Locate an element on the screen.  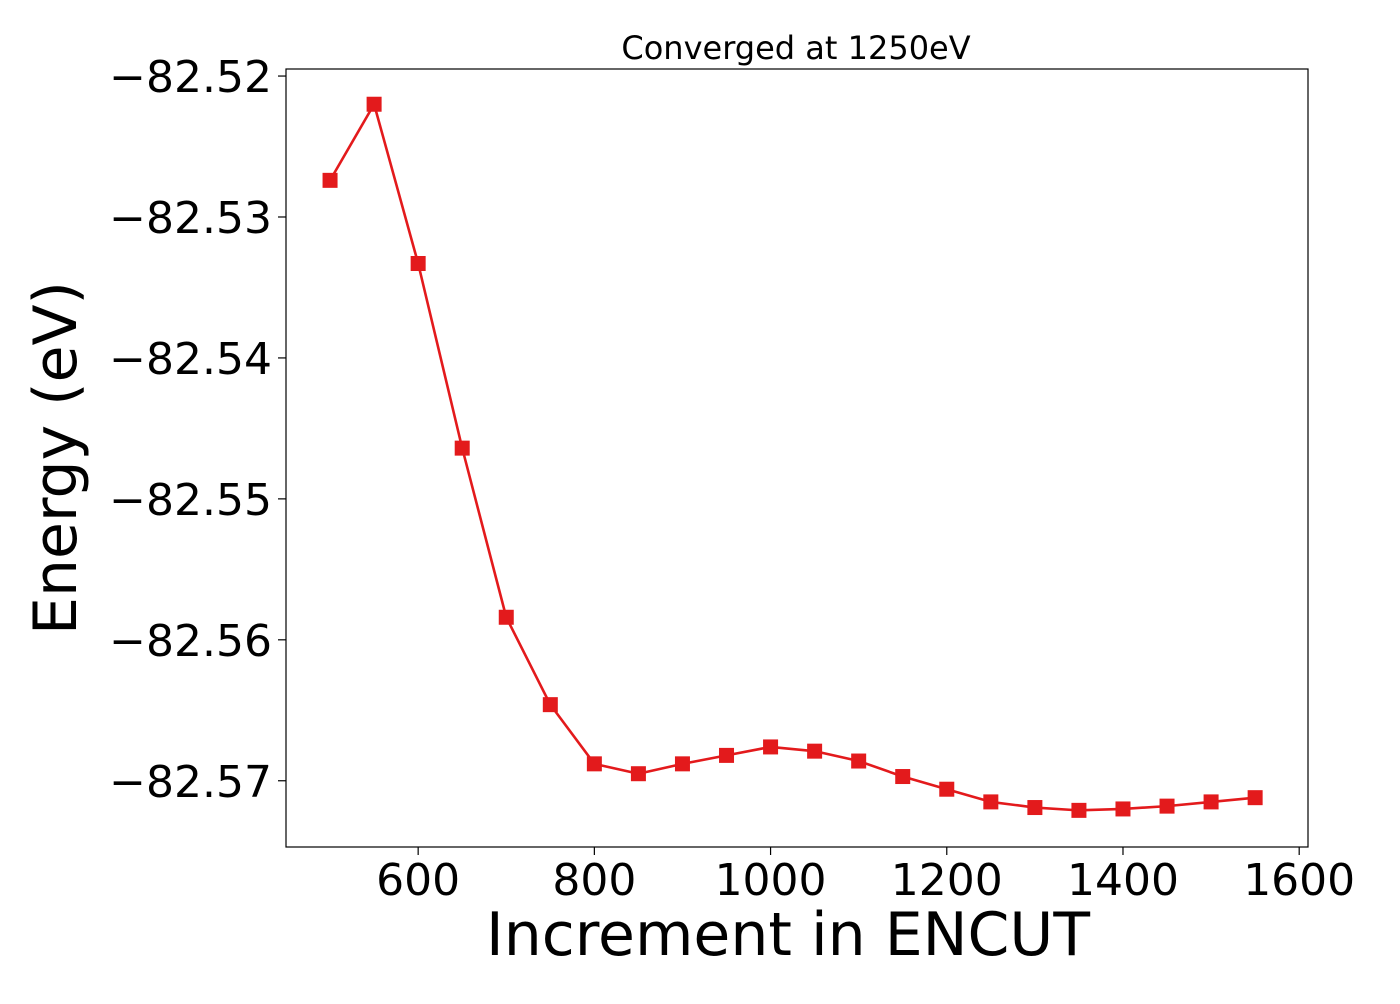
y-tick-label: −82.57 is located at coordinates (190, 782).